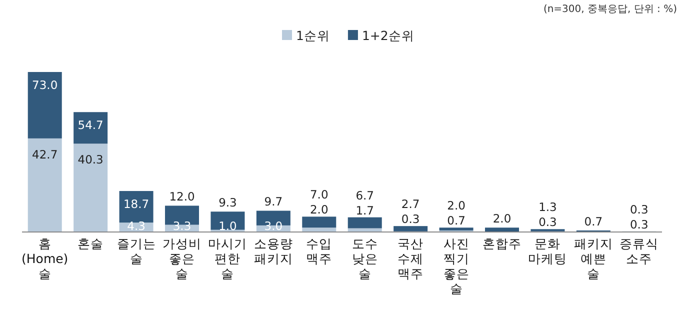  I want to click on total-label: 2.7, so click(410, 204).